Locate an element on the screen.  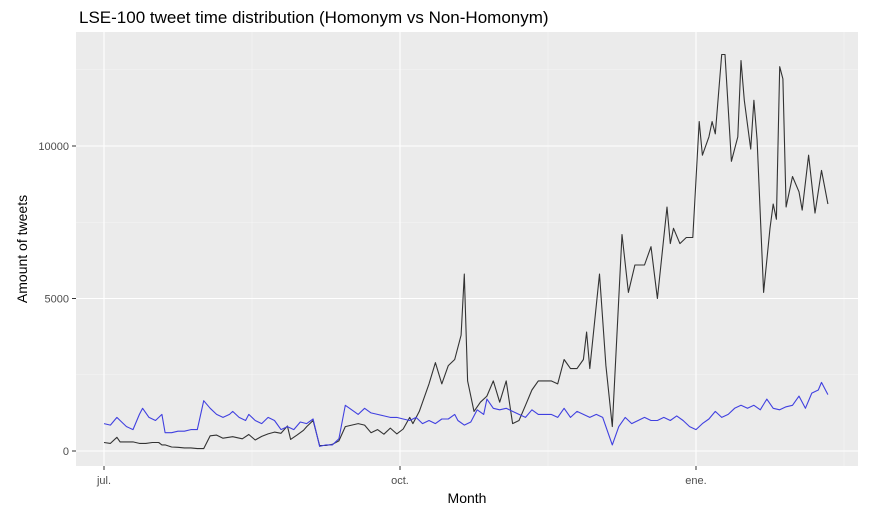
x-tick-label-2: ene. is located at coordinates (695, 481).